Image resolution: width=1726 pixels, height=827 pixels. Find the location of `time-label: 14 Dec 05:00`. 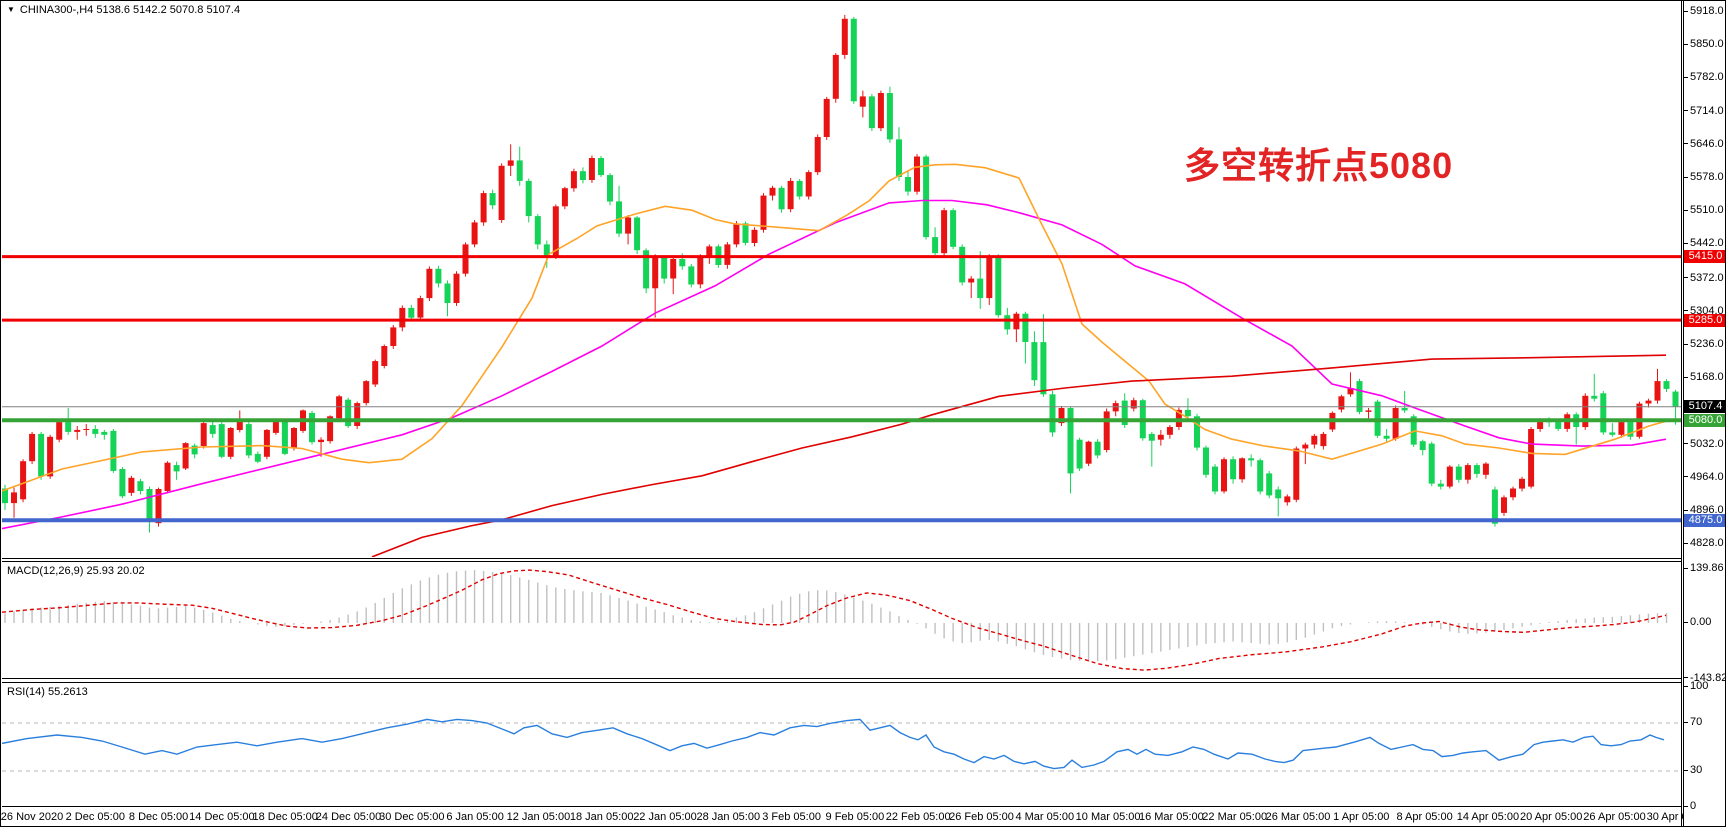

time-label: 14 Dec 05:00 is located at coordinates (222, 817).